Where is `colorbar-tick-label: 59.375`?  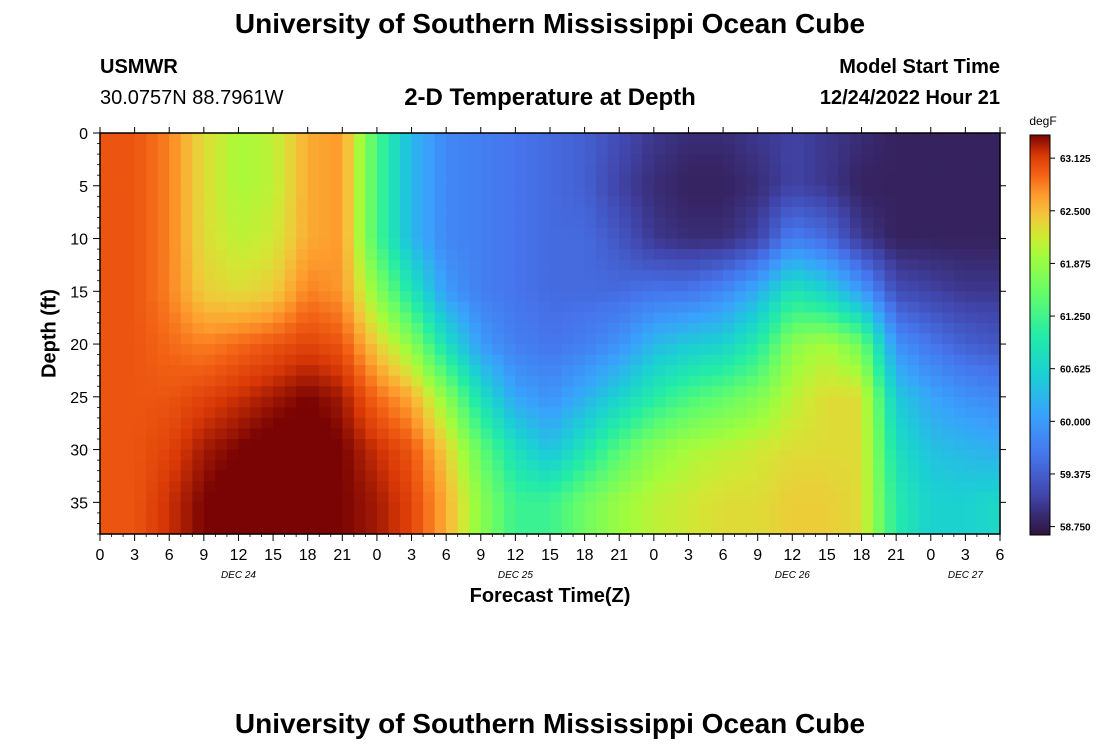 colorbar-tick-label: 59.375 is located at coordinates (1075, 475).